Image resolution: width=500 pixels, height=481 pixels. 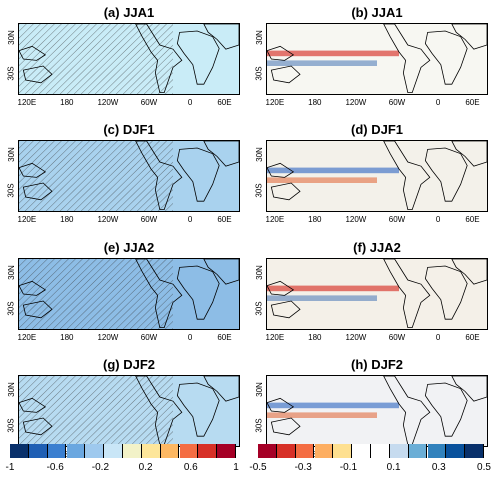 I want to click on colorbar-label: -0.6, so click(x=55, y=467).